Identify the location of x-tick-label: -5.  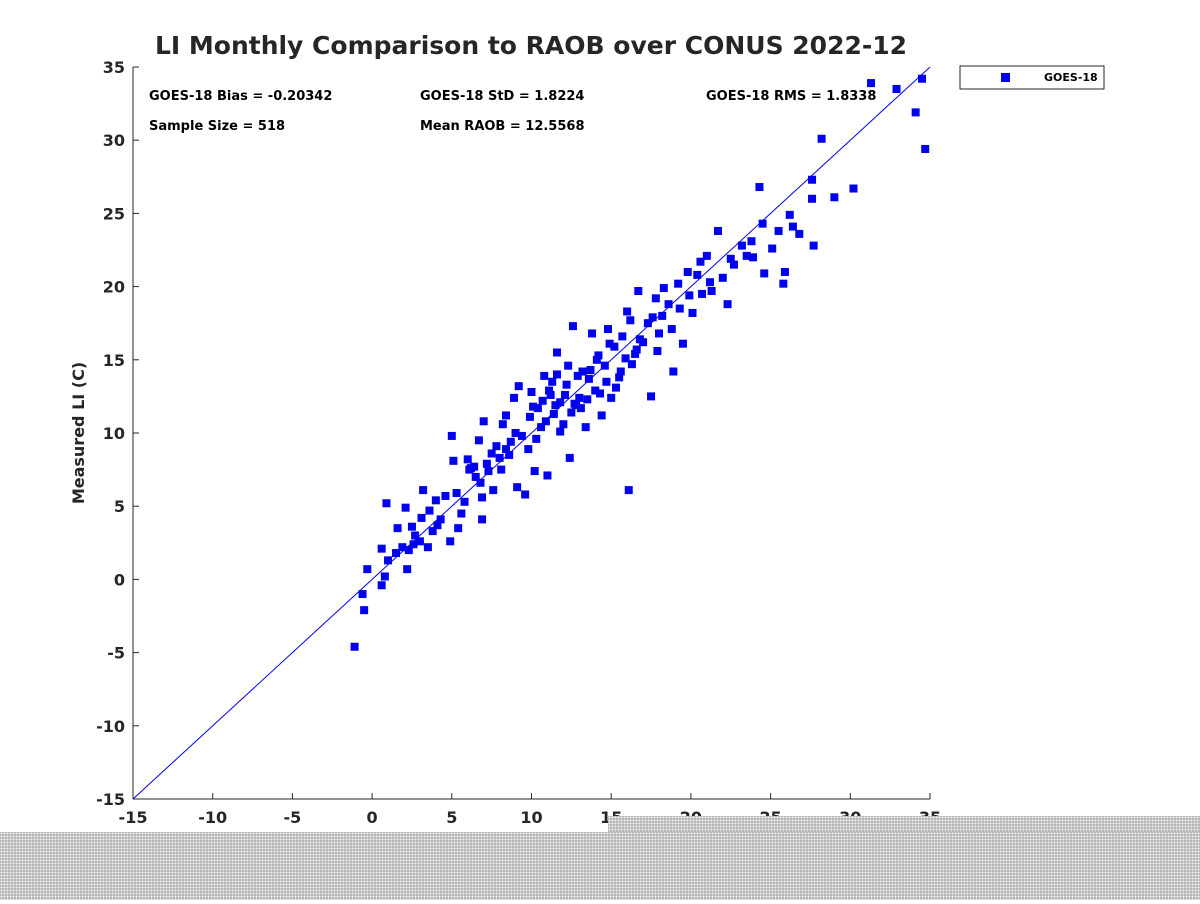
(293, 817).